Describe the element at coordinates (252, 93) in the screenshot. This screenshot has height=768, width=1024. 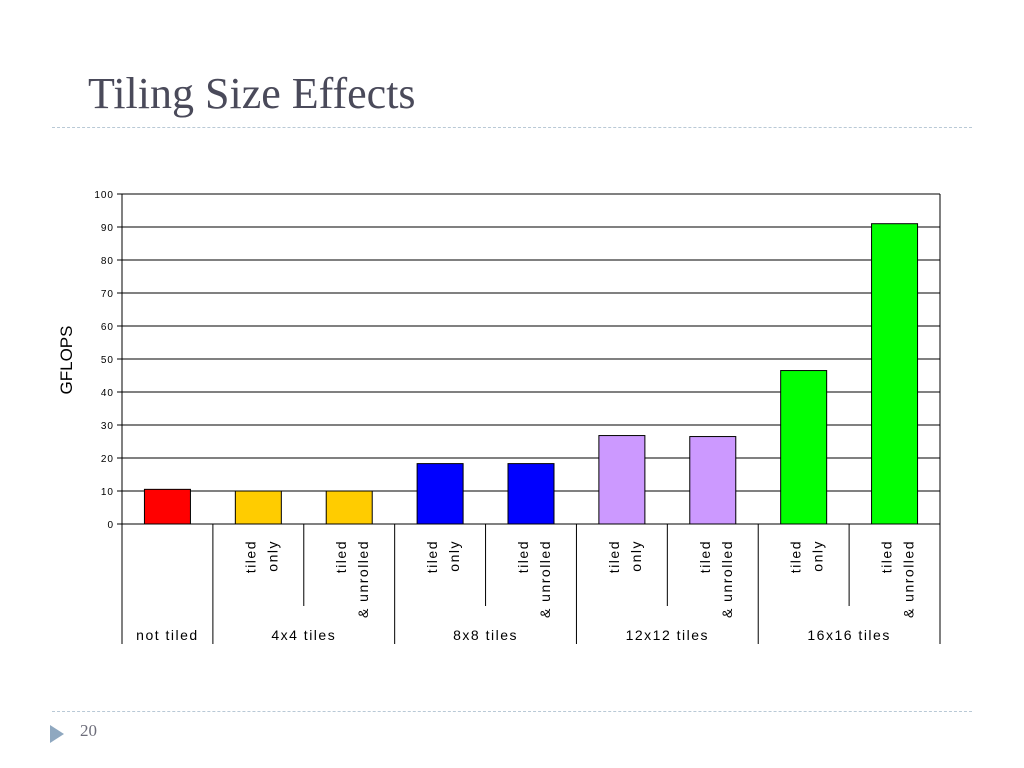
I see `slide-title: Tiling Size Effects` at that location.